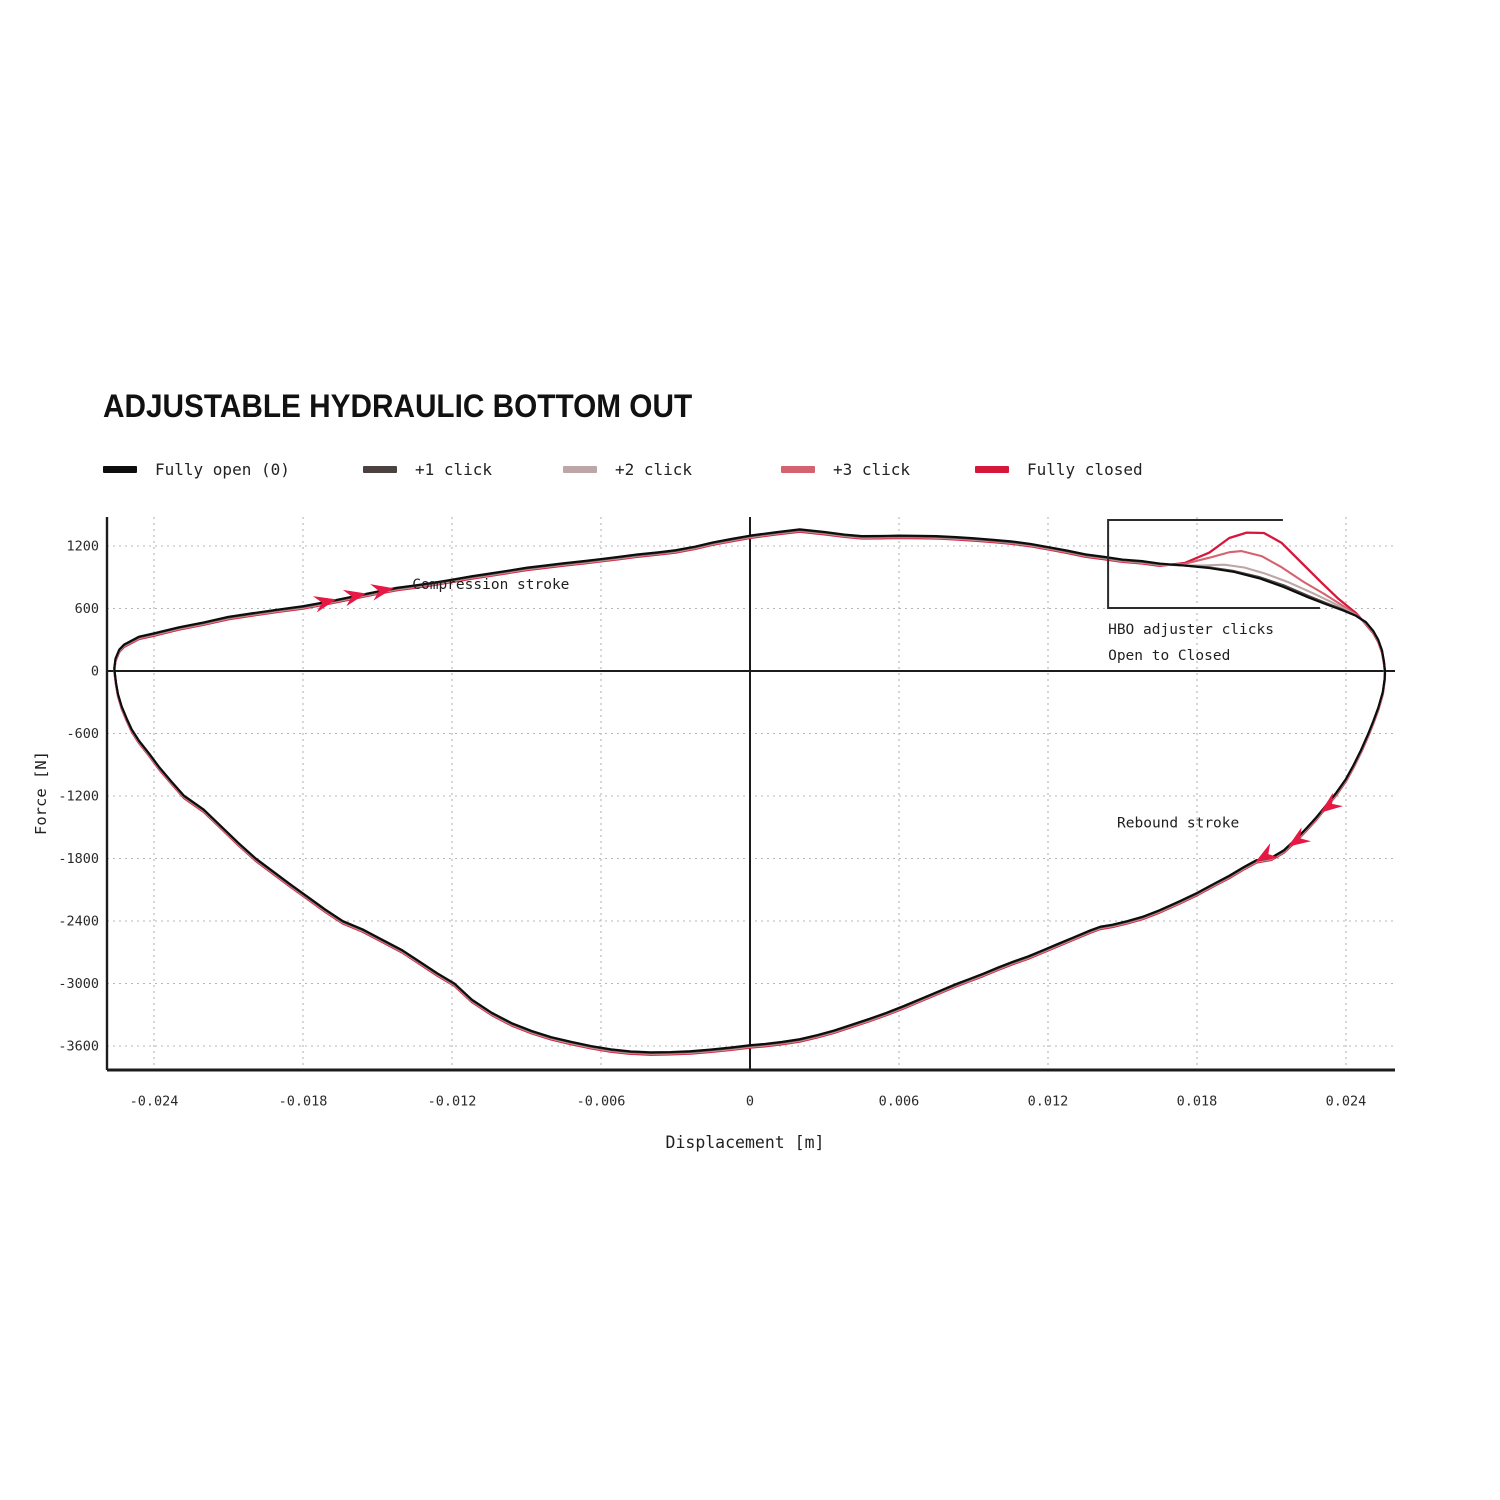 Image resolution: width=1500 pixels, height=1500 pixels. Describe the element at coordinates (398, 406) in the screenshot. I see `chart-title: ADJUSTABLE HYDRAULIC BOTTOM OUT` at that location.